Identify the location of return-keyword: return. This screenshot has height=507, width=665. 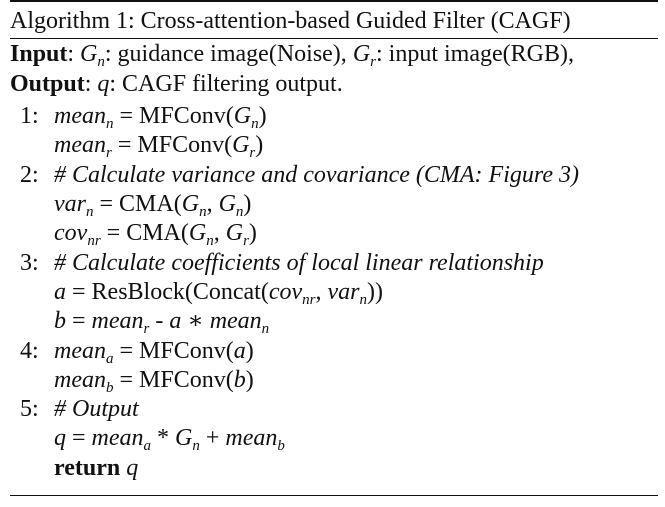
(87, 467).